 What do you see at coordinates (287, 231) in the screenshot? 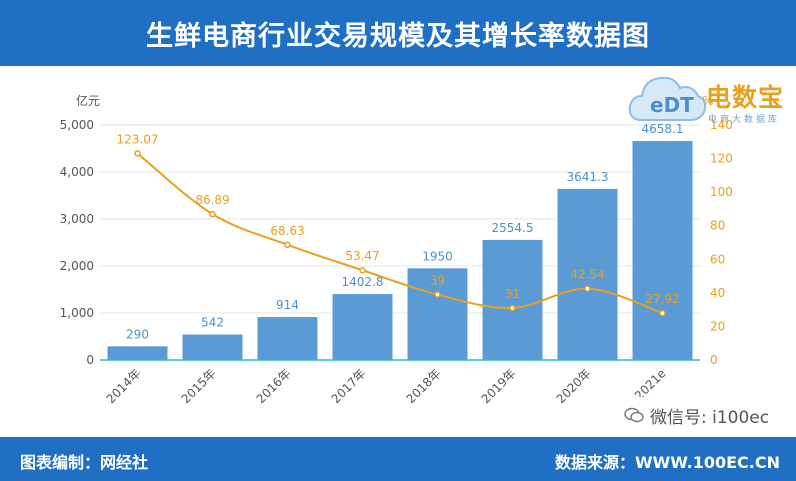
I see `line-data-label: 68.63` at bounding box center [287, 231].